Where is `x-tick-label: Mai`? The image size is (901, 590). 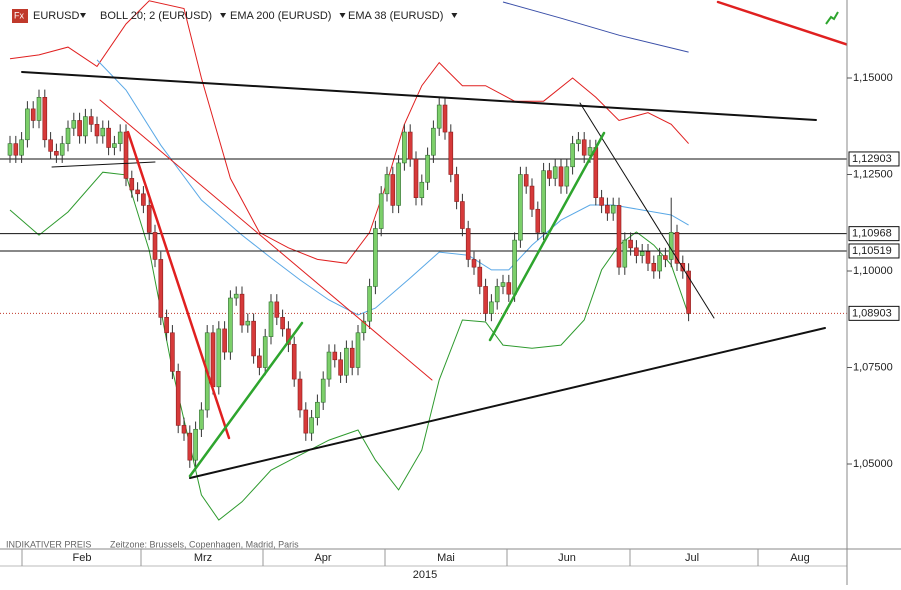 x-tick-label: Mai is located at coordinates (446, 558).